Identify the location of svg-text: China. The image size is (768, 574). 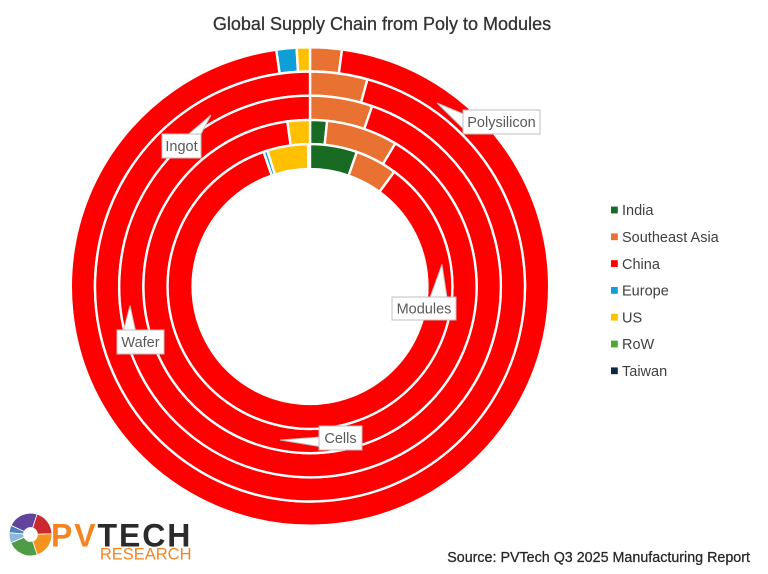
(641, 265).